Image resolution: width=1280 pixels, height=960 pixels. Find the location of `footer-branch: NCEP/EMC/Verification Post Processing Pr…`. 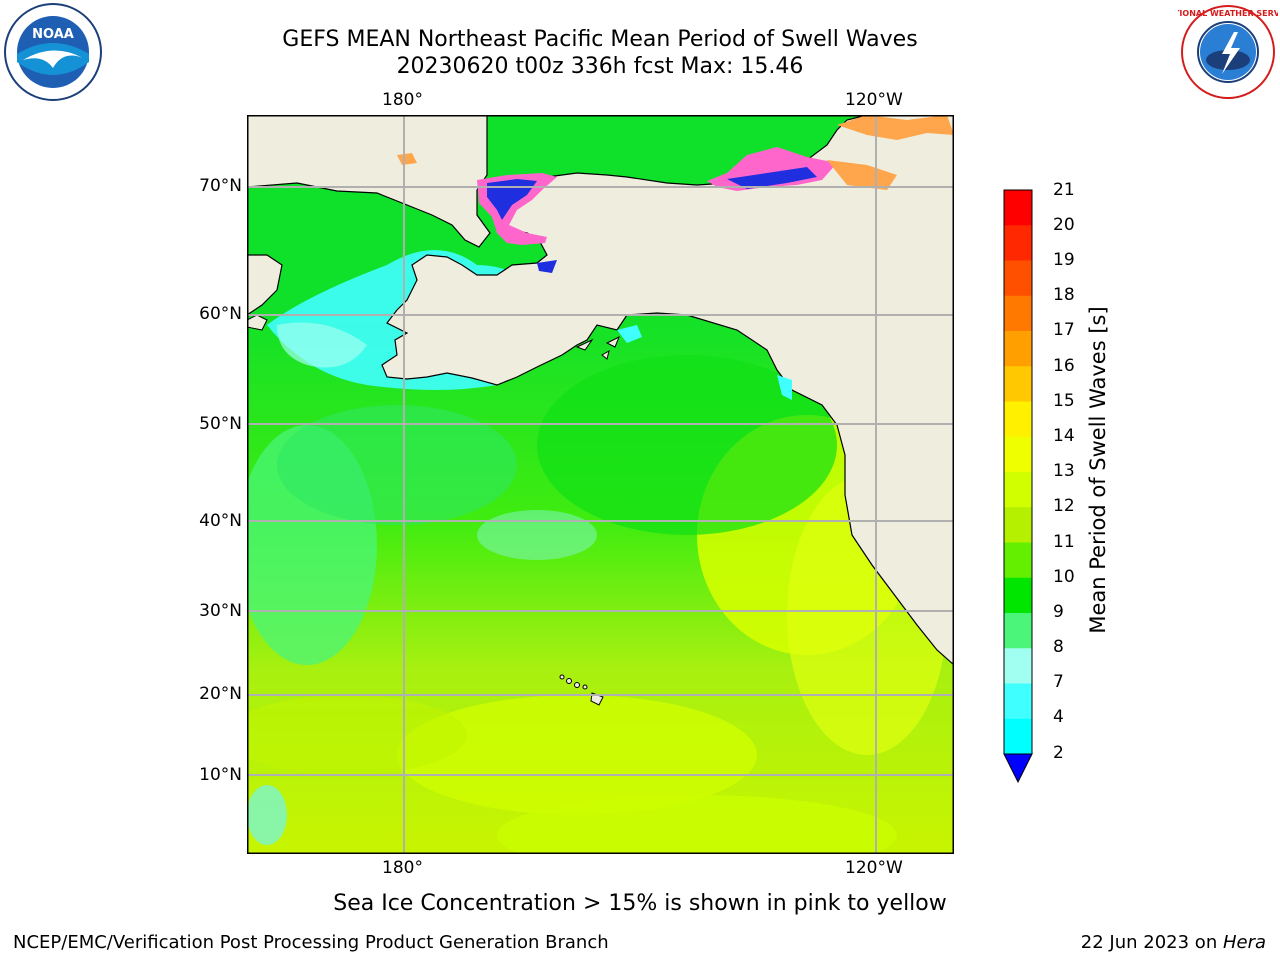

footer-branch: NCEP/EMC/Verification Post Processing Pr… is located at coordinates (311, 942).